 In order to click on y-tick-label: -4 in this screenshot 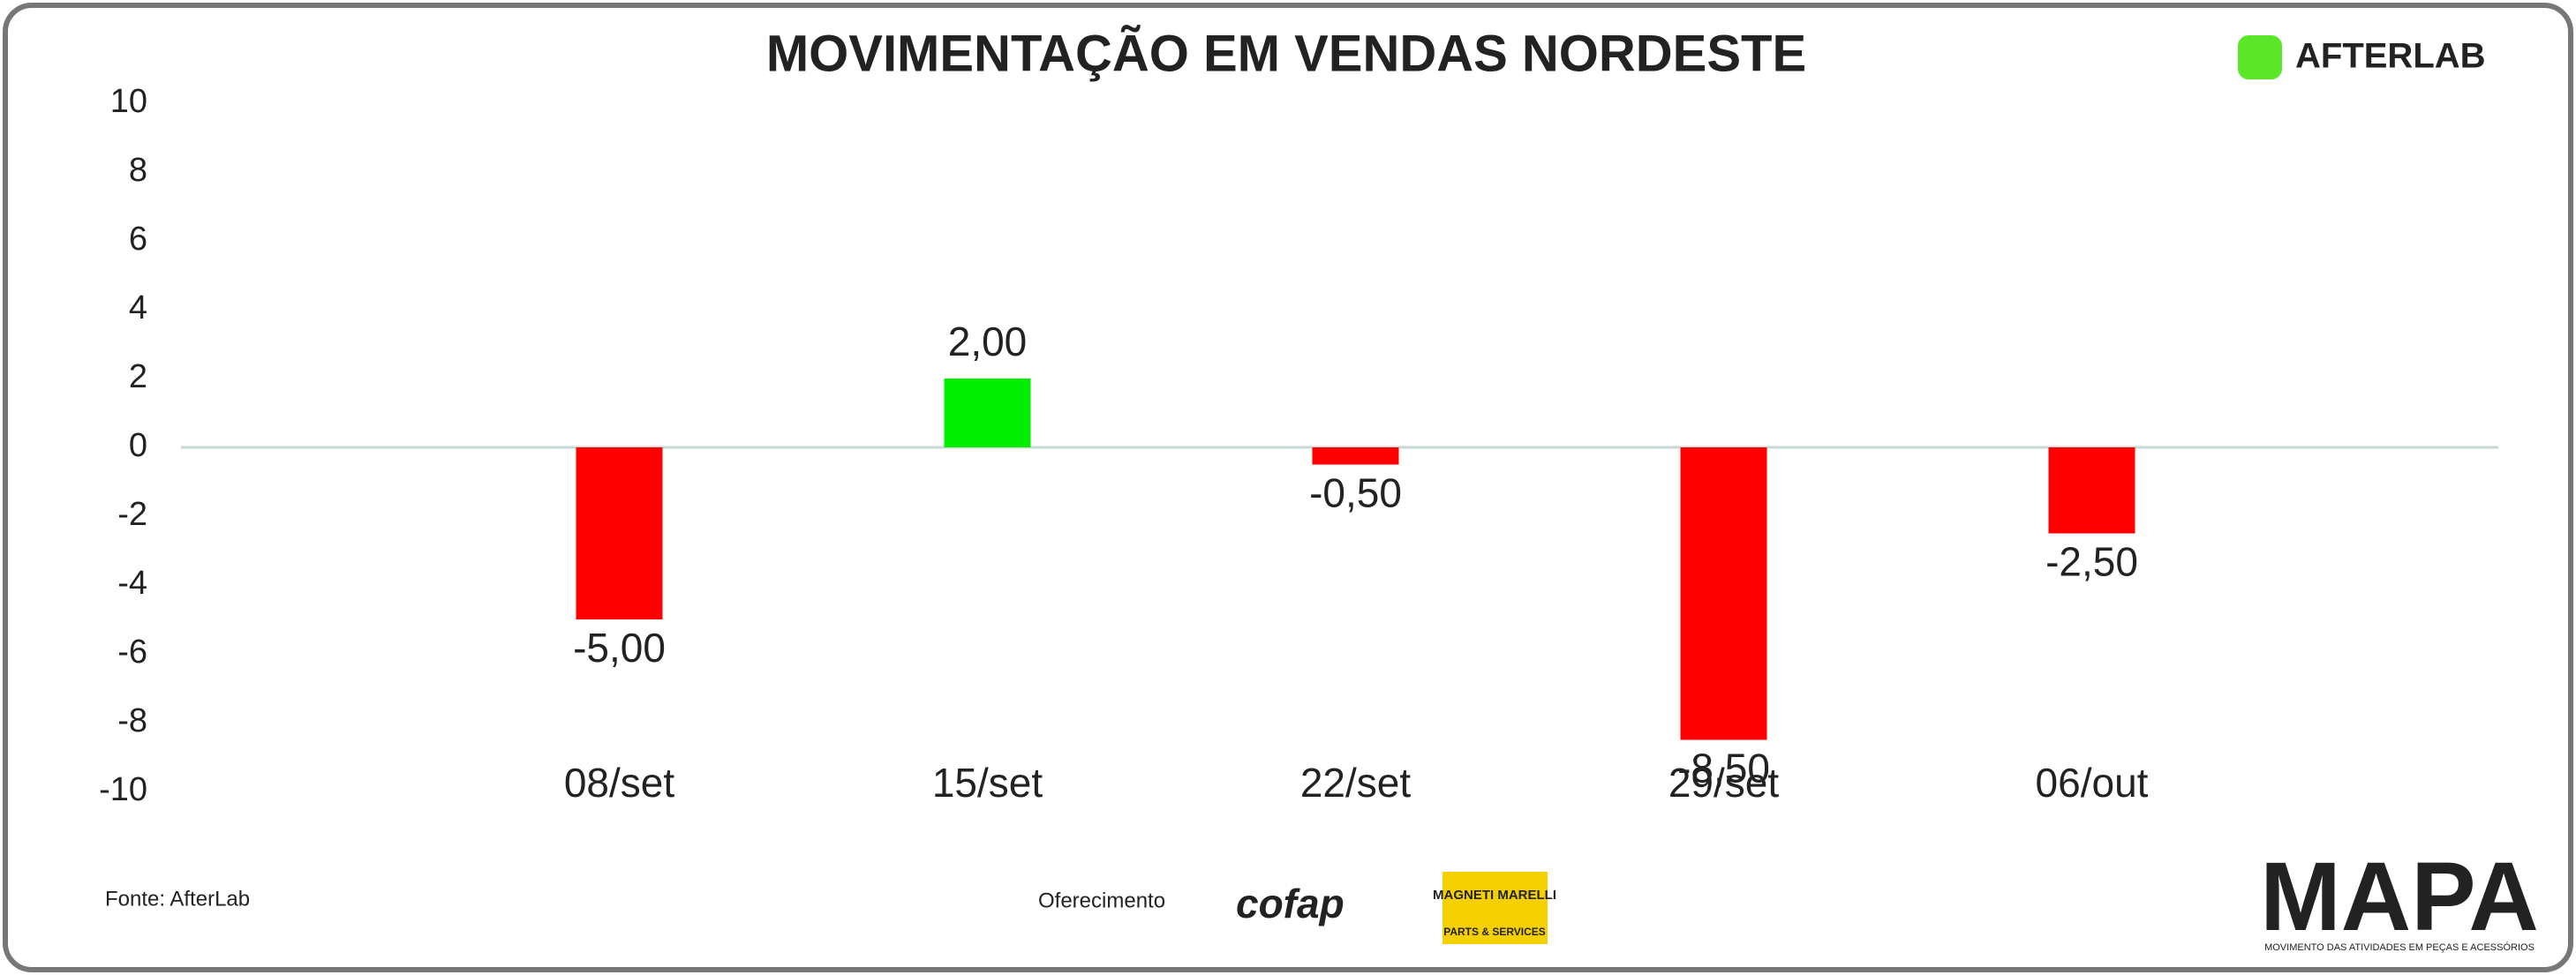, I will do `click(132, 583)`.